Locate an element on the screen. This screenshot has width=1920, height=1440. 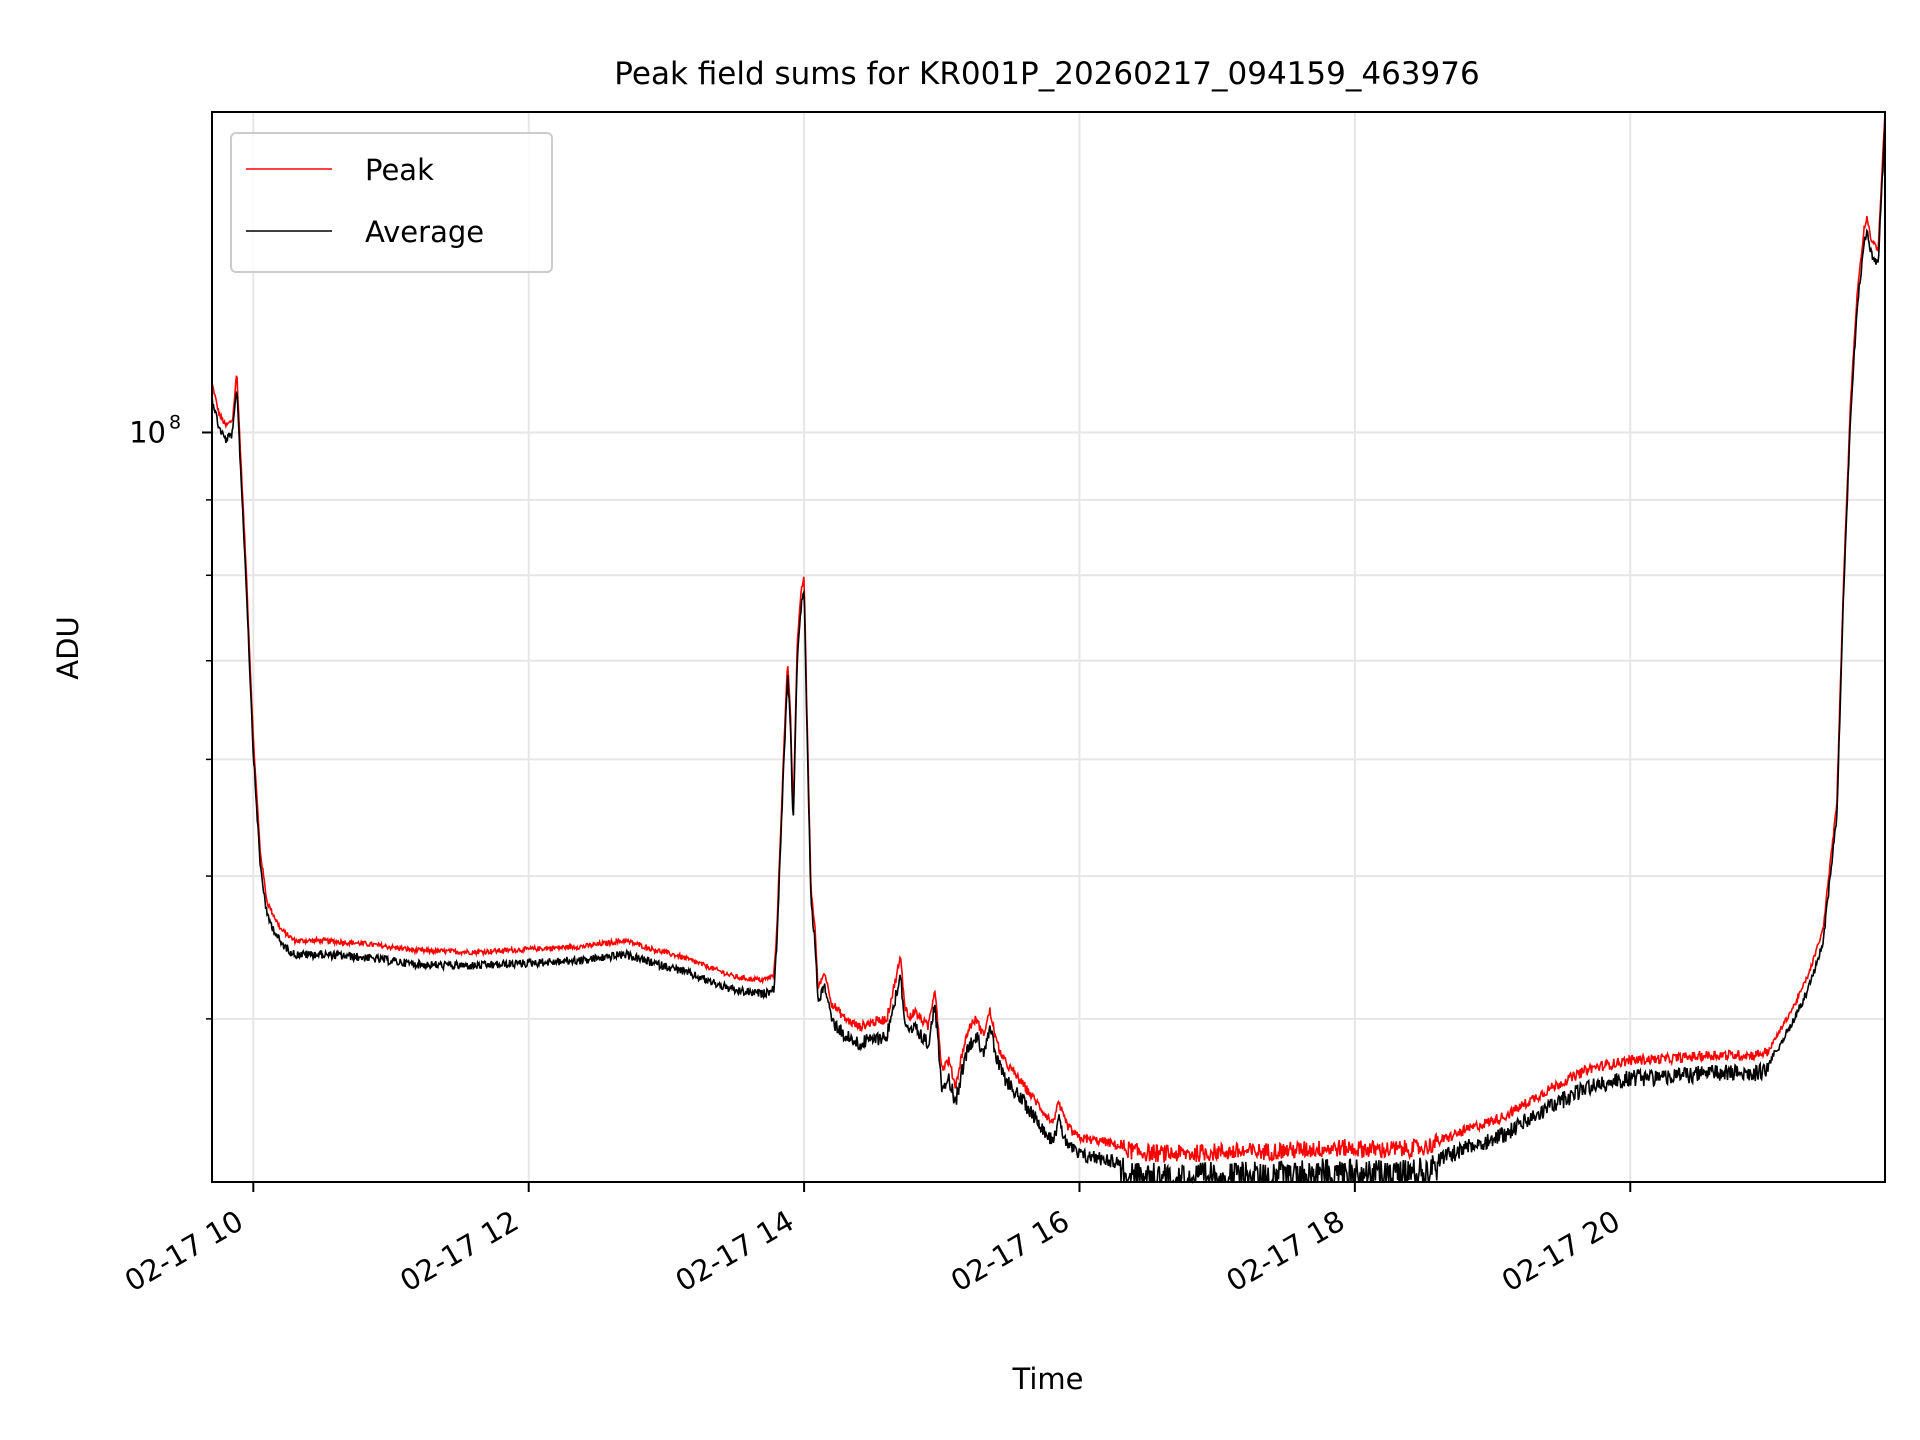
legend: Peak Average is located at coordinates (391, 202).